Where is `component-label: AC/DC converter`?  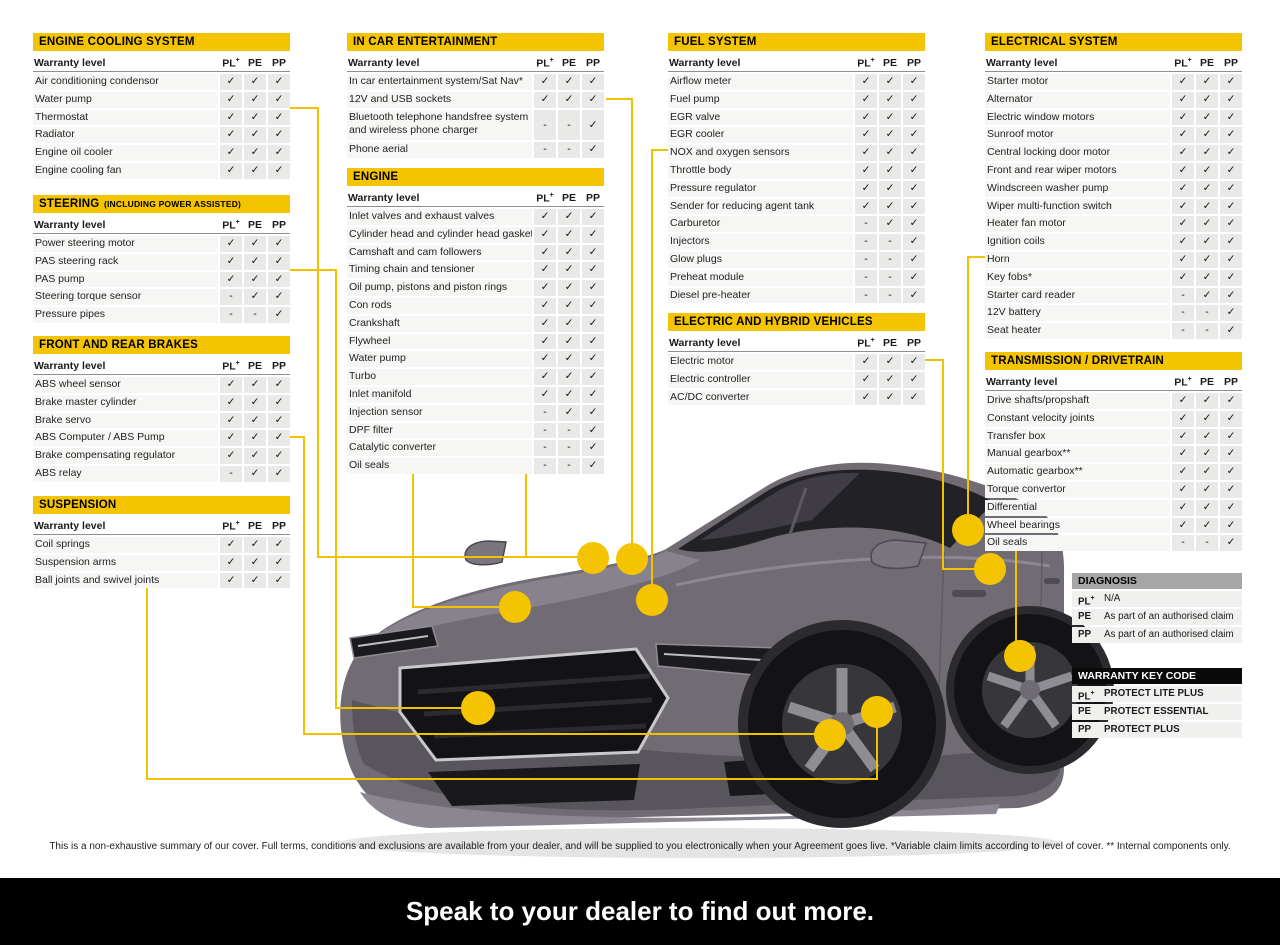
component-label: AC/DC converter is located at coordinates (760, 397).